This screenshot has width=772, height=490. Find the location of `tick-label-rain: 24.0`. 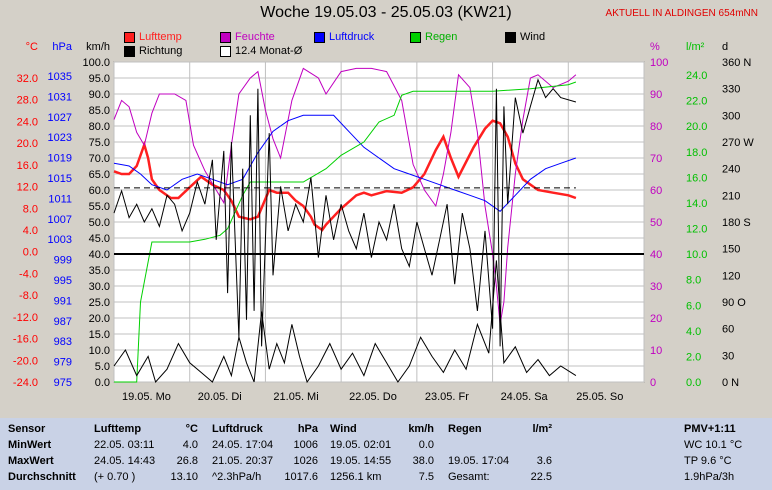

tick-label-rain: 24.0 is located at coordinates (696, 76).